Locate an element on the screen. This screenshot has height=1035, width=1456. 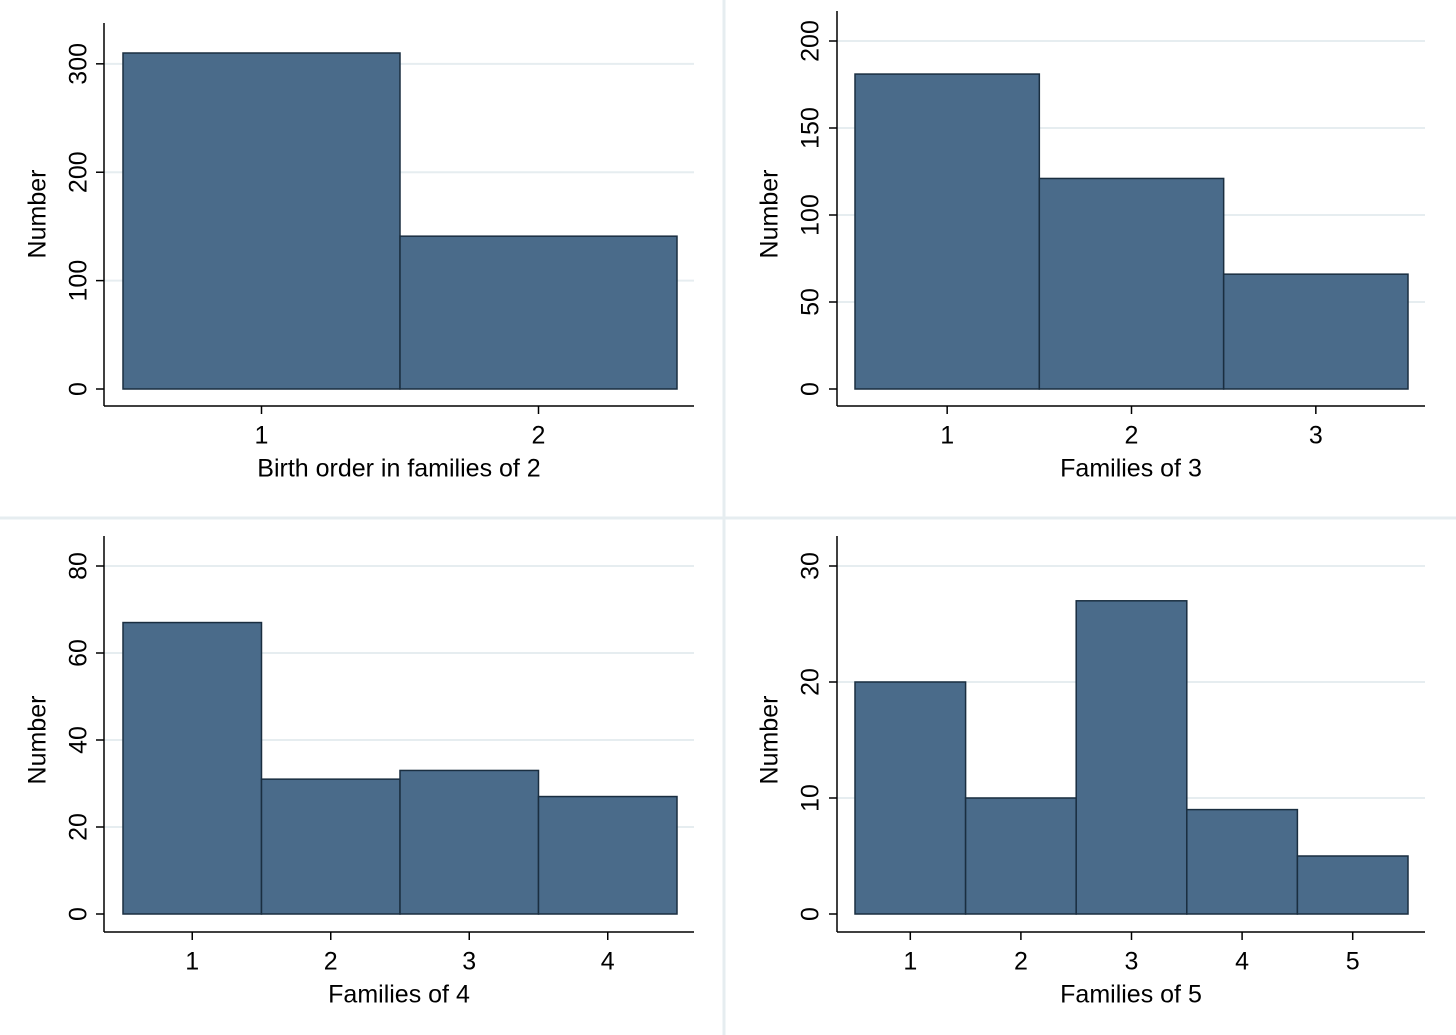
x-axis-title: Families of 4 is located at coordinates (399, 995).